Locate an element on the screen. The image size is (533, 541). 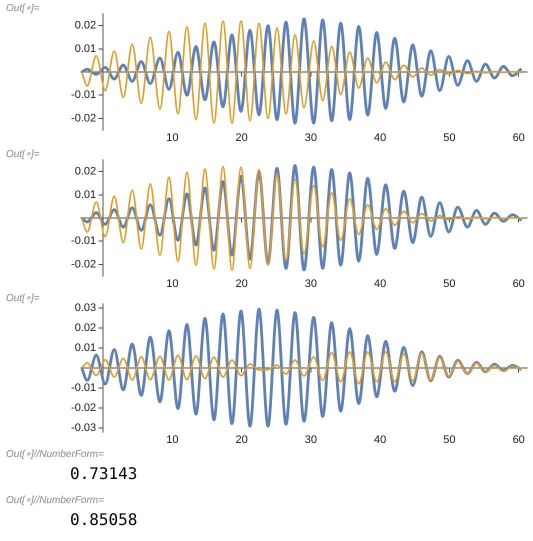
y-tick-label: -0.03 is located at coordinates (83, 428).